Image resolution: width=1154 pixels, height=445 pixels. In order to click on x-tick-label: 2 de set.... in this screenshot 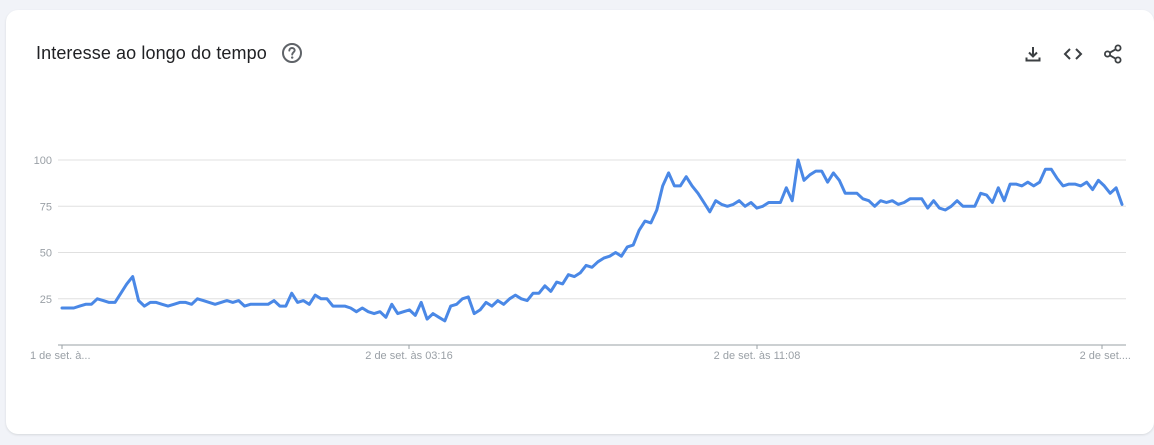, I will do `click(1105, 356)`.